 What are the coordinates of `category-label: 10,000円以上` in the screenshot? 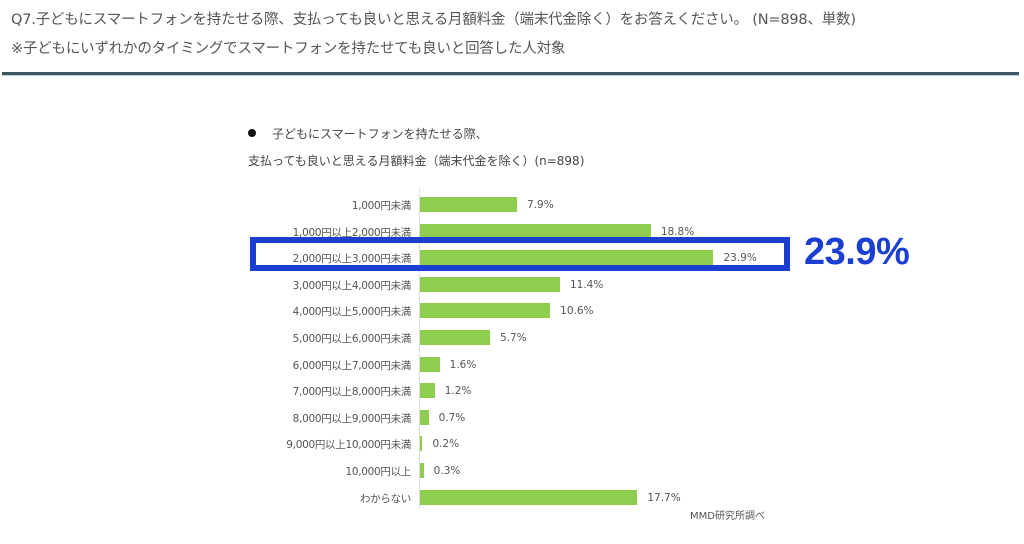 It's located at (378, 472).